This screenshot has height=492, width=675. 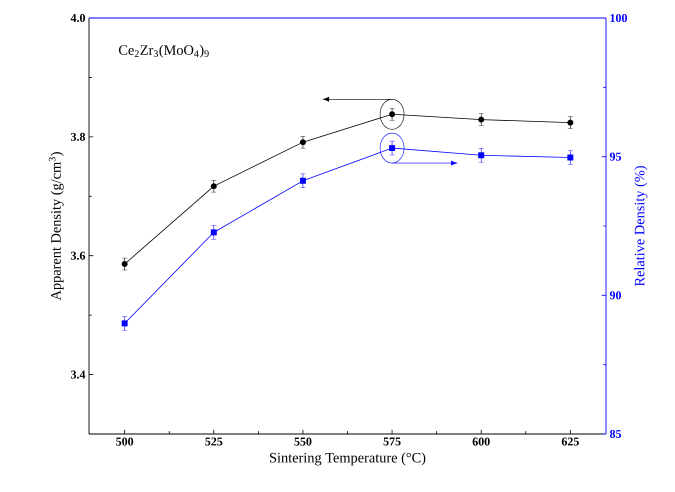 What do you see at coordinates (616, 295) in the screenshot?
I see `y2-tick-label: 90` at bounding box center [616, 295].